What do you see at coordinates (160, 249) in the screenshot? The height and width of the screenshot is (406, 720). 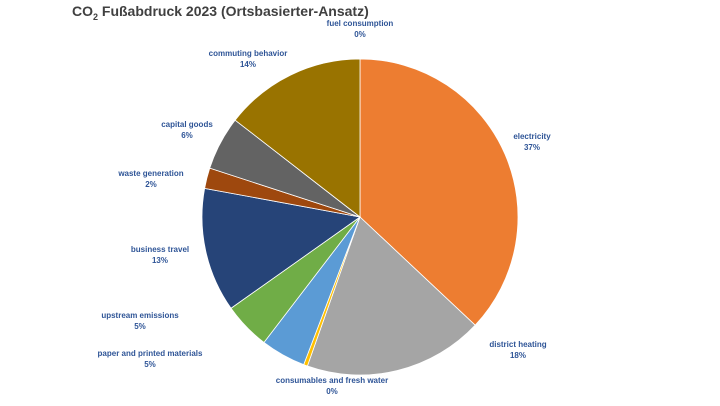 I see `slice-label-name: business travel` at bounding box center [160, 249].